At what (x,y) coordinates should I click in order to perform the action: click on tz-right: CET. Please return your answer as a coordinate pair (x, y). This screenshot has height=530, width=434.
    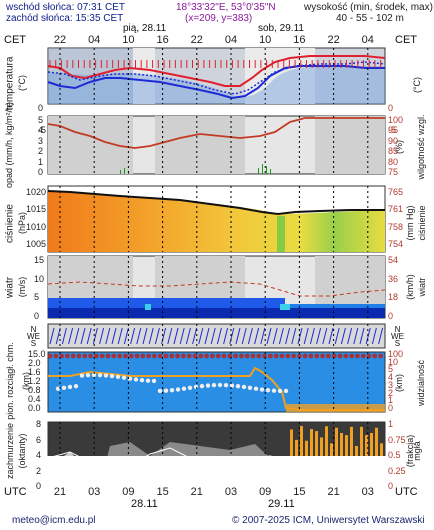
    Looking at the image, I should click on (406, 40).